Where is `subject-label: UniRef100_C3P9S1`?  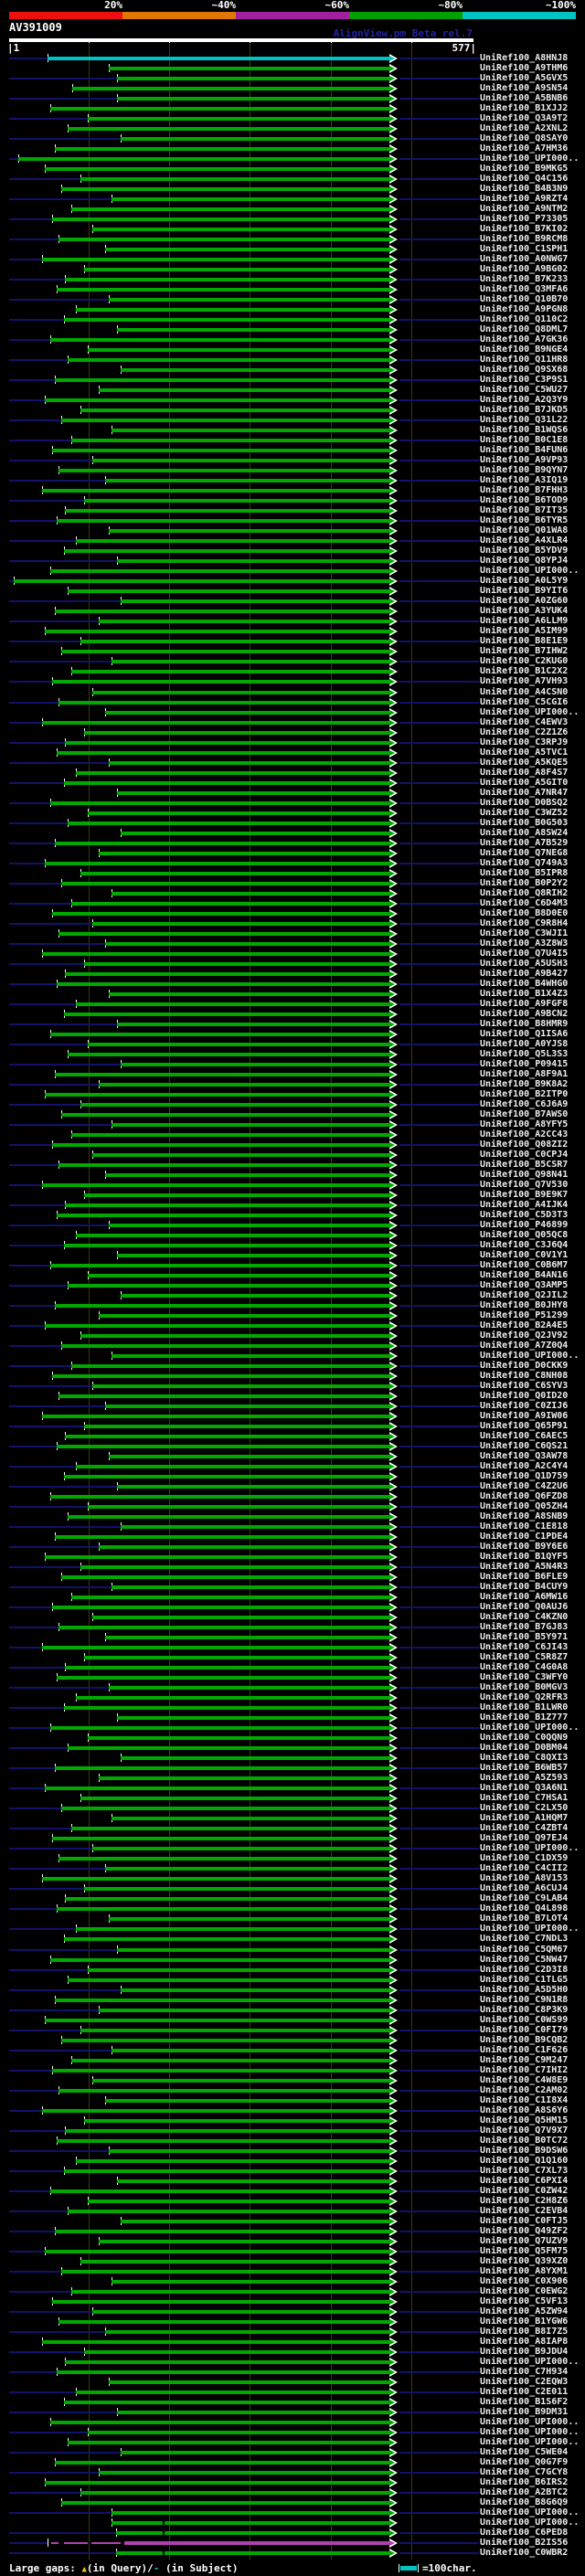 subject-label: UniRef100_C3P9S1 is located at coordinates (524, 380).